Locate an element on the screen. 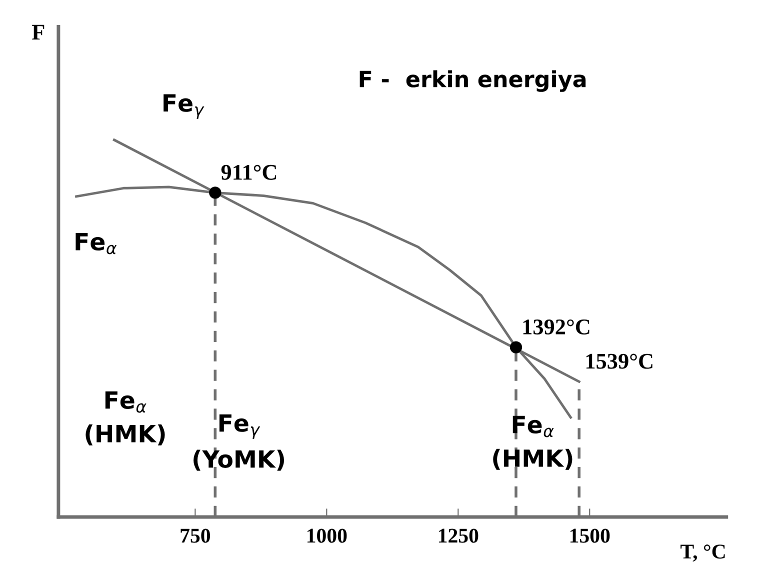 The width and height of the screenshot is (759, 570). chart-title: F - erkin energiya is located at coordinates (473, 81).